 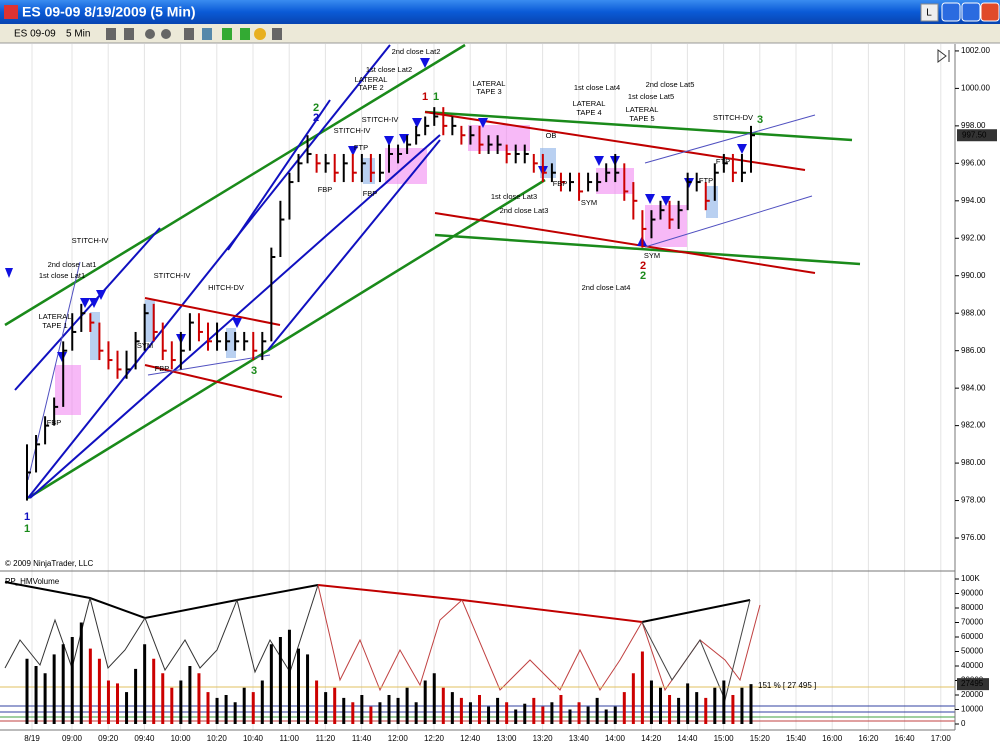 I want to click on last-volume-label: 27495, so click(x=972, y=683).